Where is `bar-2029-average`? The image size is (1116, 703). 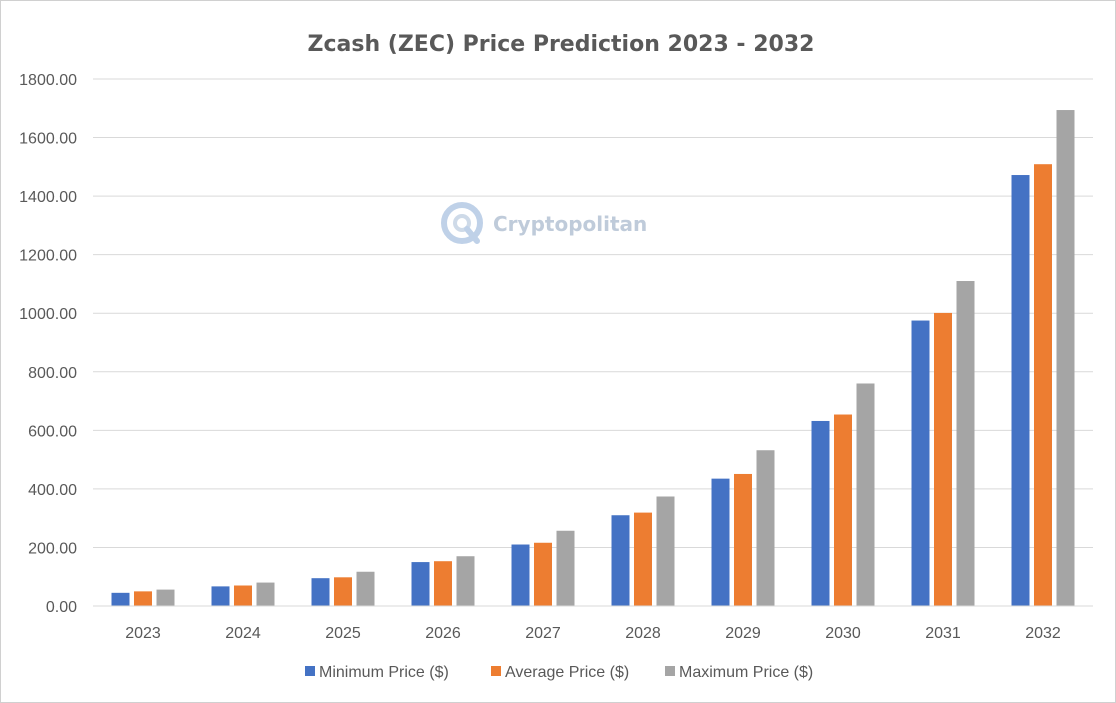
bar-2029-average is located at coordinates (743, 539).